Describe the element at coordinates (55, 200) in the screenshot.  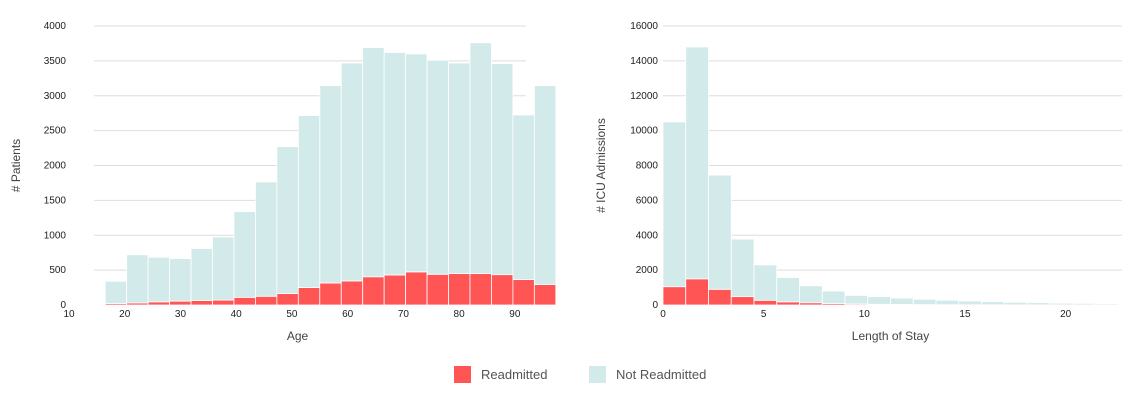
I see `y-tick-label: 1500` at that location.